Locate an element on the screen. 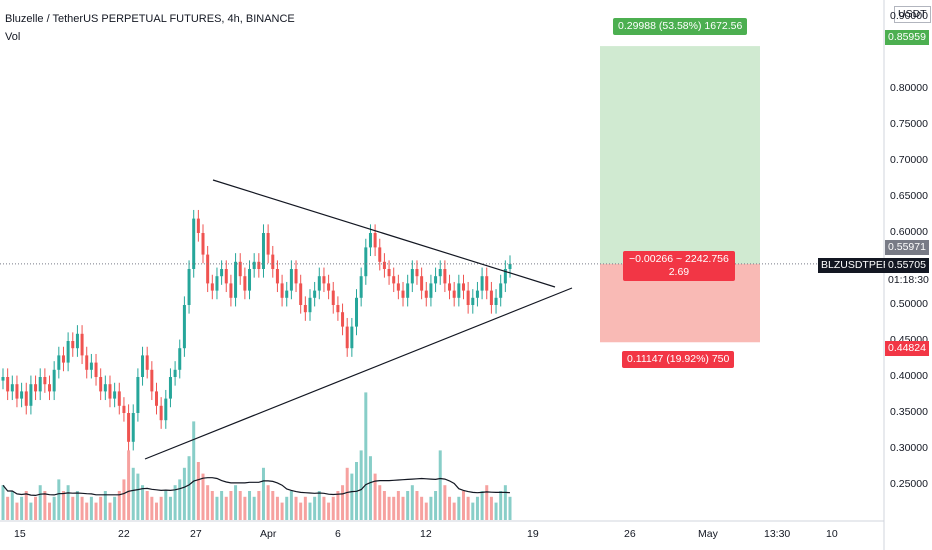 This screenshot has height=550, width=932. entry-label: −0.00266 ~ 2242.756 2.69 is located at coordinates (679, 266).